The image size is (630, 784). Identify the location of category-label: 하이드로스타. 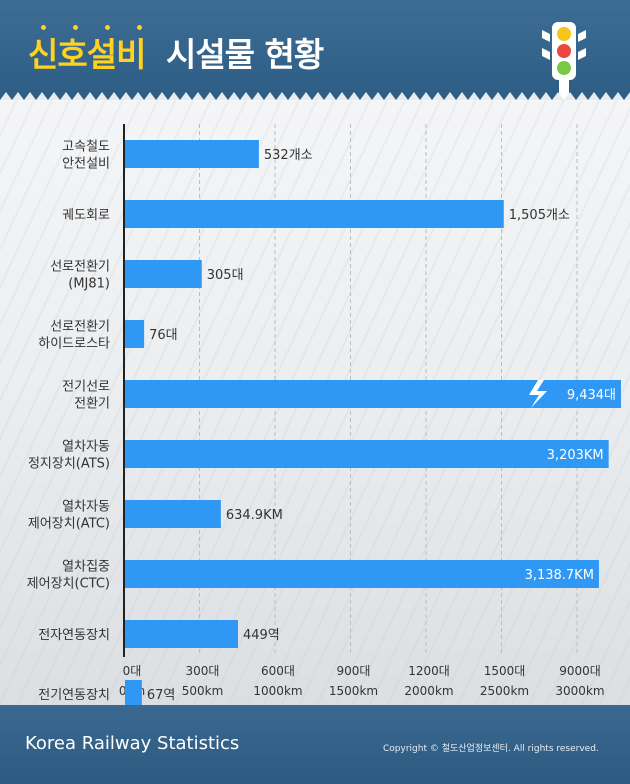
(74, 344).